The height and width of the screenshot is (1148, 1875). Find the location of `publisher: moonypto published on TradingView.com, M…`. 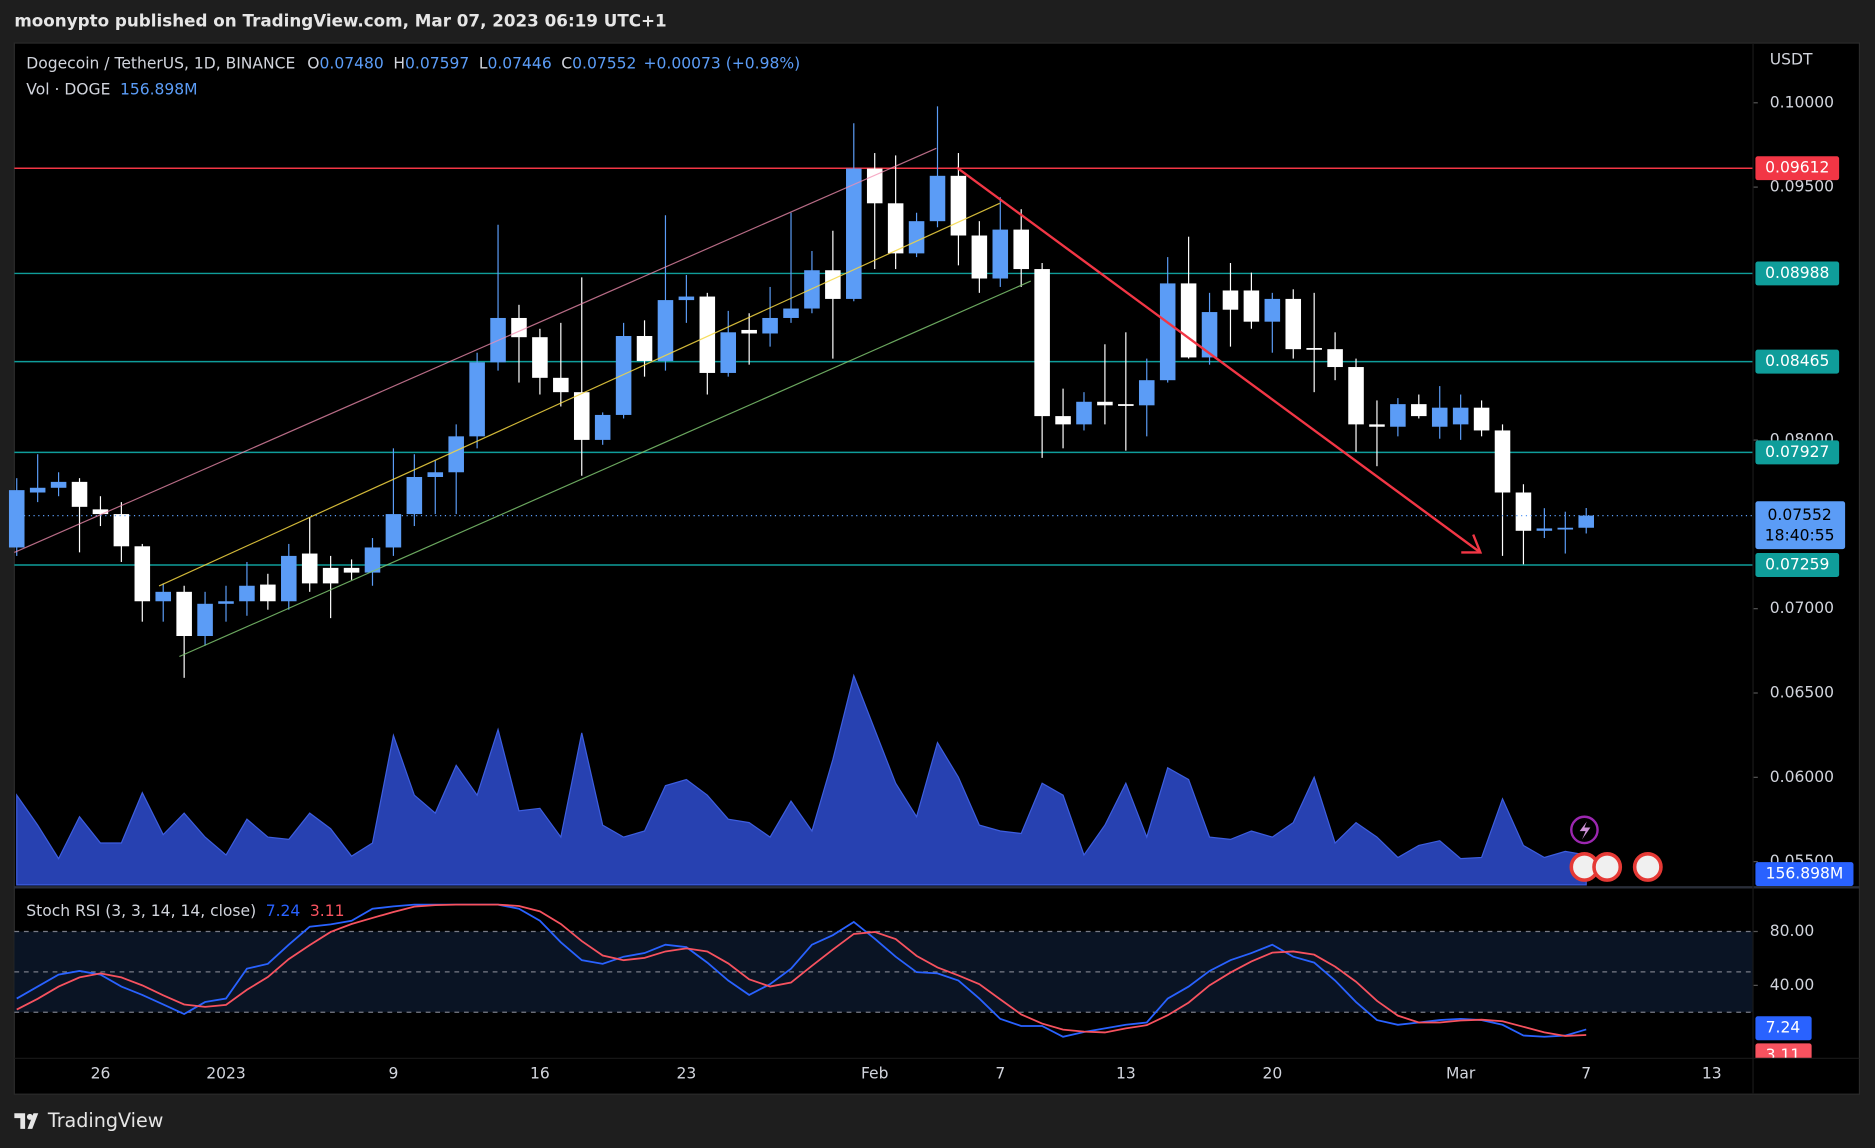

publisher: moonypto published on TradingView.com, M… is located at coordinates (340, 21).